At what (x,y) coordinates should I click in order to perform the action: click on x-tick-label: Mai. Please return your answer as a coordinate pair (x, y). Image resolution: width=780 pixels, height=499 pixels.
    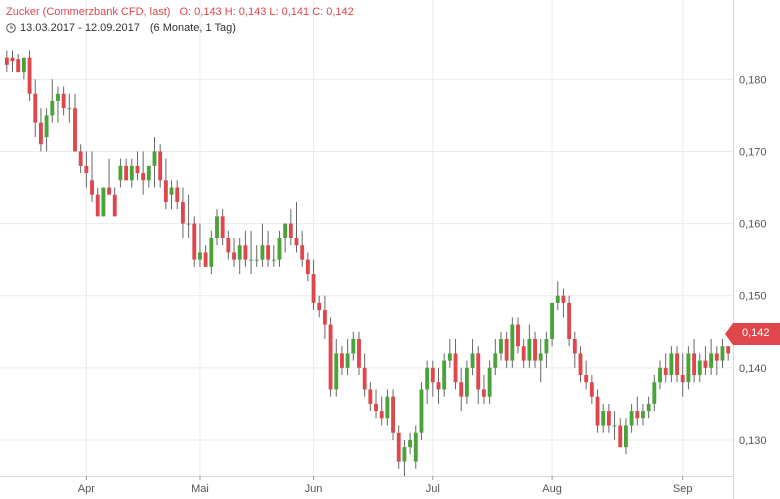
    Looking at the image, I should click on (200, 489).